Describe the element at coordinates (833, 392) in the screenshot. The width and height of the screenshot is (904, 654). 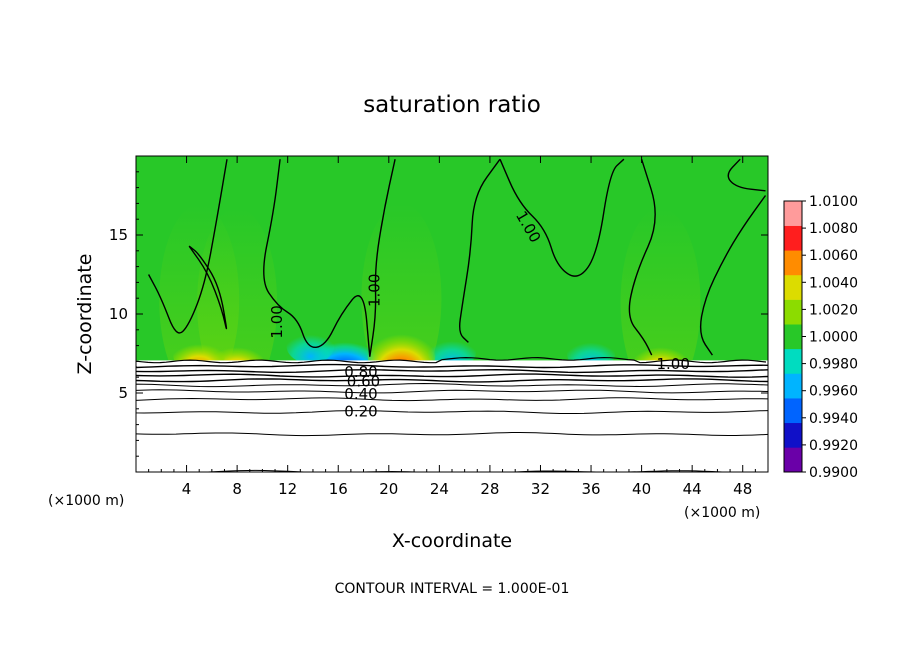
I see `colorbar-label-3: 0.9960` at that location.